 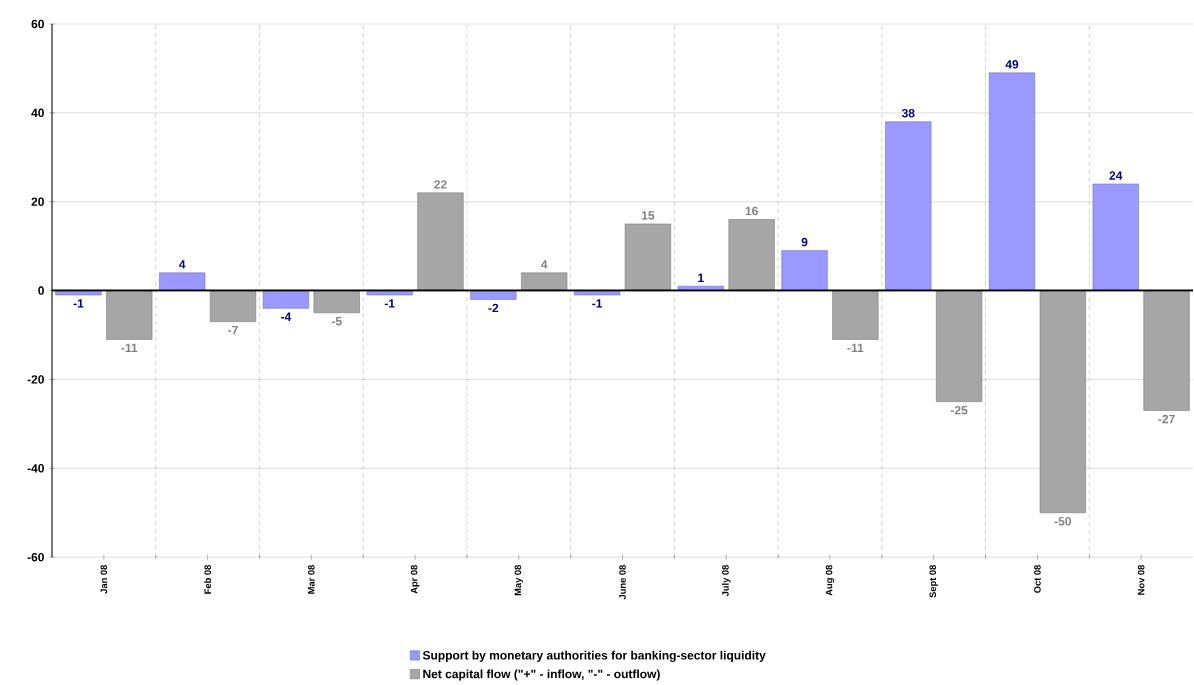 What do you see at coordinates (1063, 521) in the screenshot?
I see `data-label: -50` at bounding box center [1063, 521].